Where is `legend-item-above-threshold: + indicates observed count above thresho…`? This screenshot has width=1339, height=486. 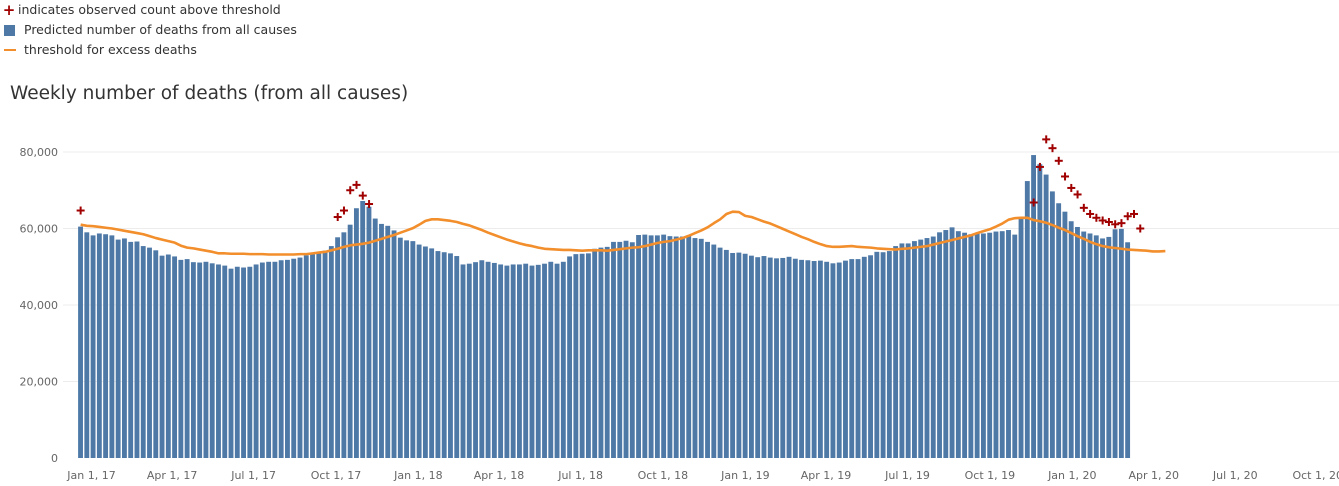
legend-item-above-threshold: + indicates observed count above thresho… is located at coordinates (150, 10).